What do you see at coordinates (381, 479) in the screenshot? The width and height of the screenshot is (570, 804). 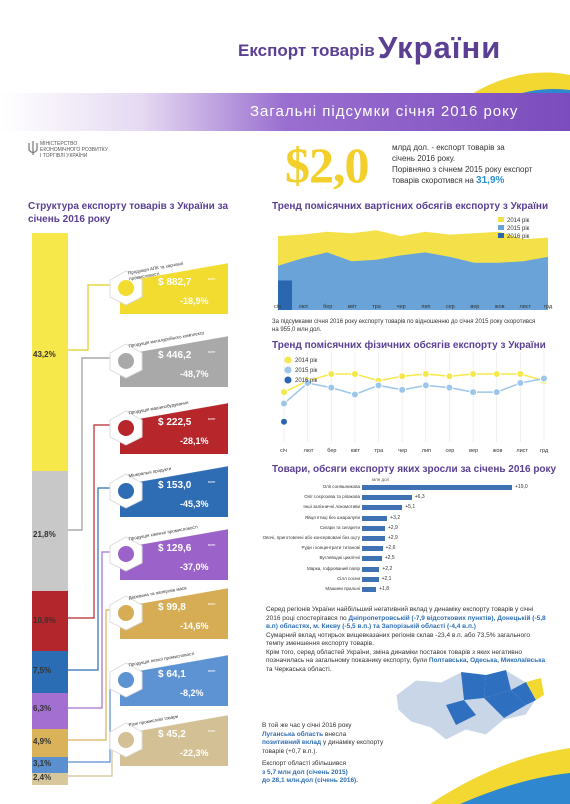 I see `bar-unit: млн дол` at bounding box center [381, 479].